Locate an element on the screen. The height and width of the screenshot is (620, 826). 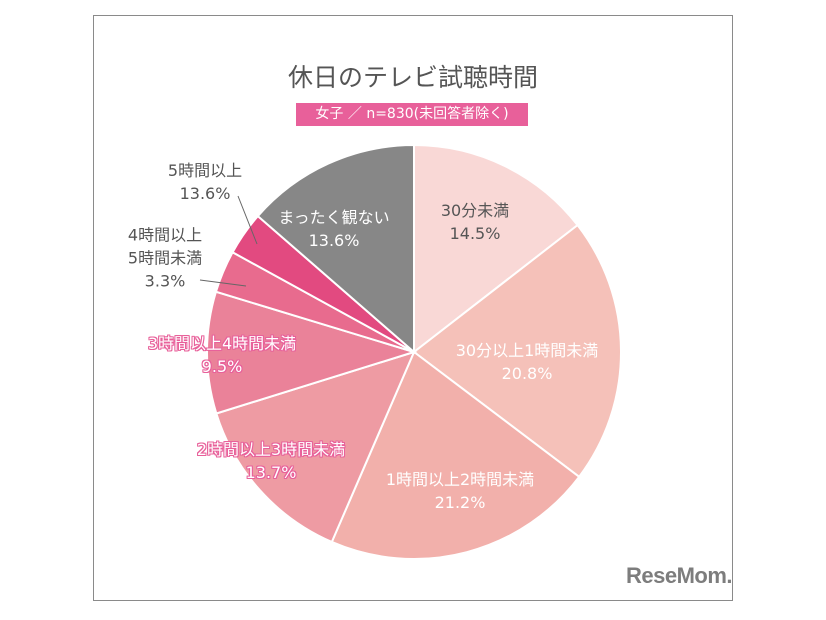
slice-label-7: まったく観ない 13.6% is located at coordinates (334, 229).